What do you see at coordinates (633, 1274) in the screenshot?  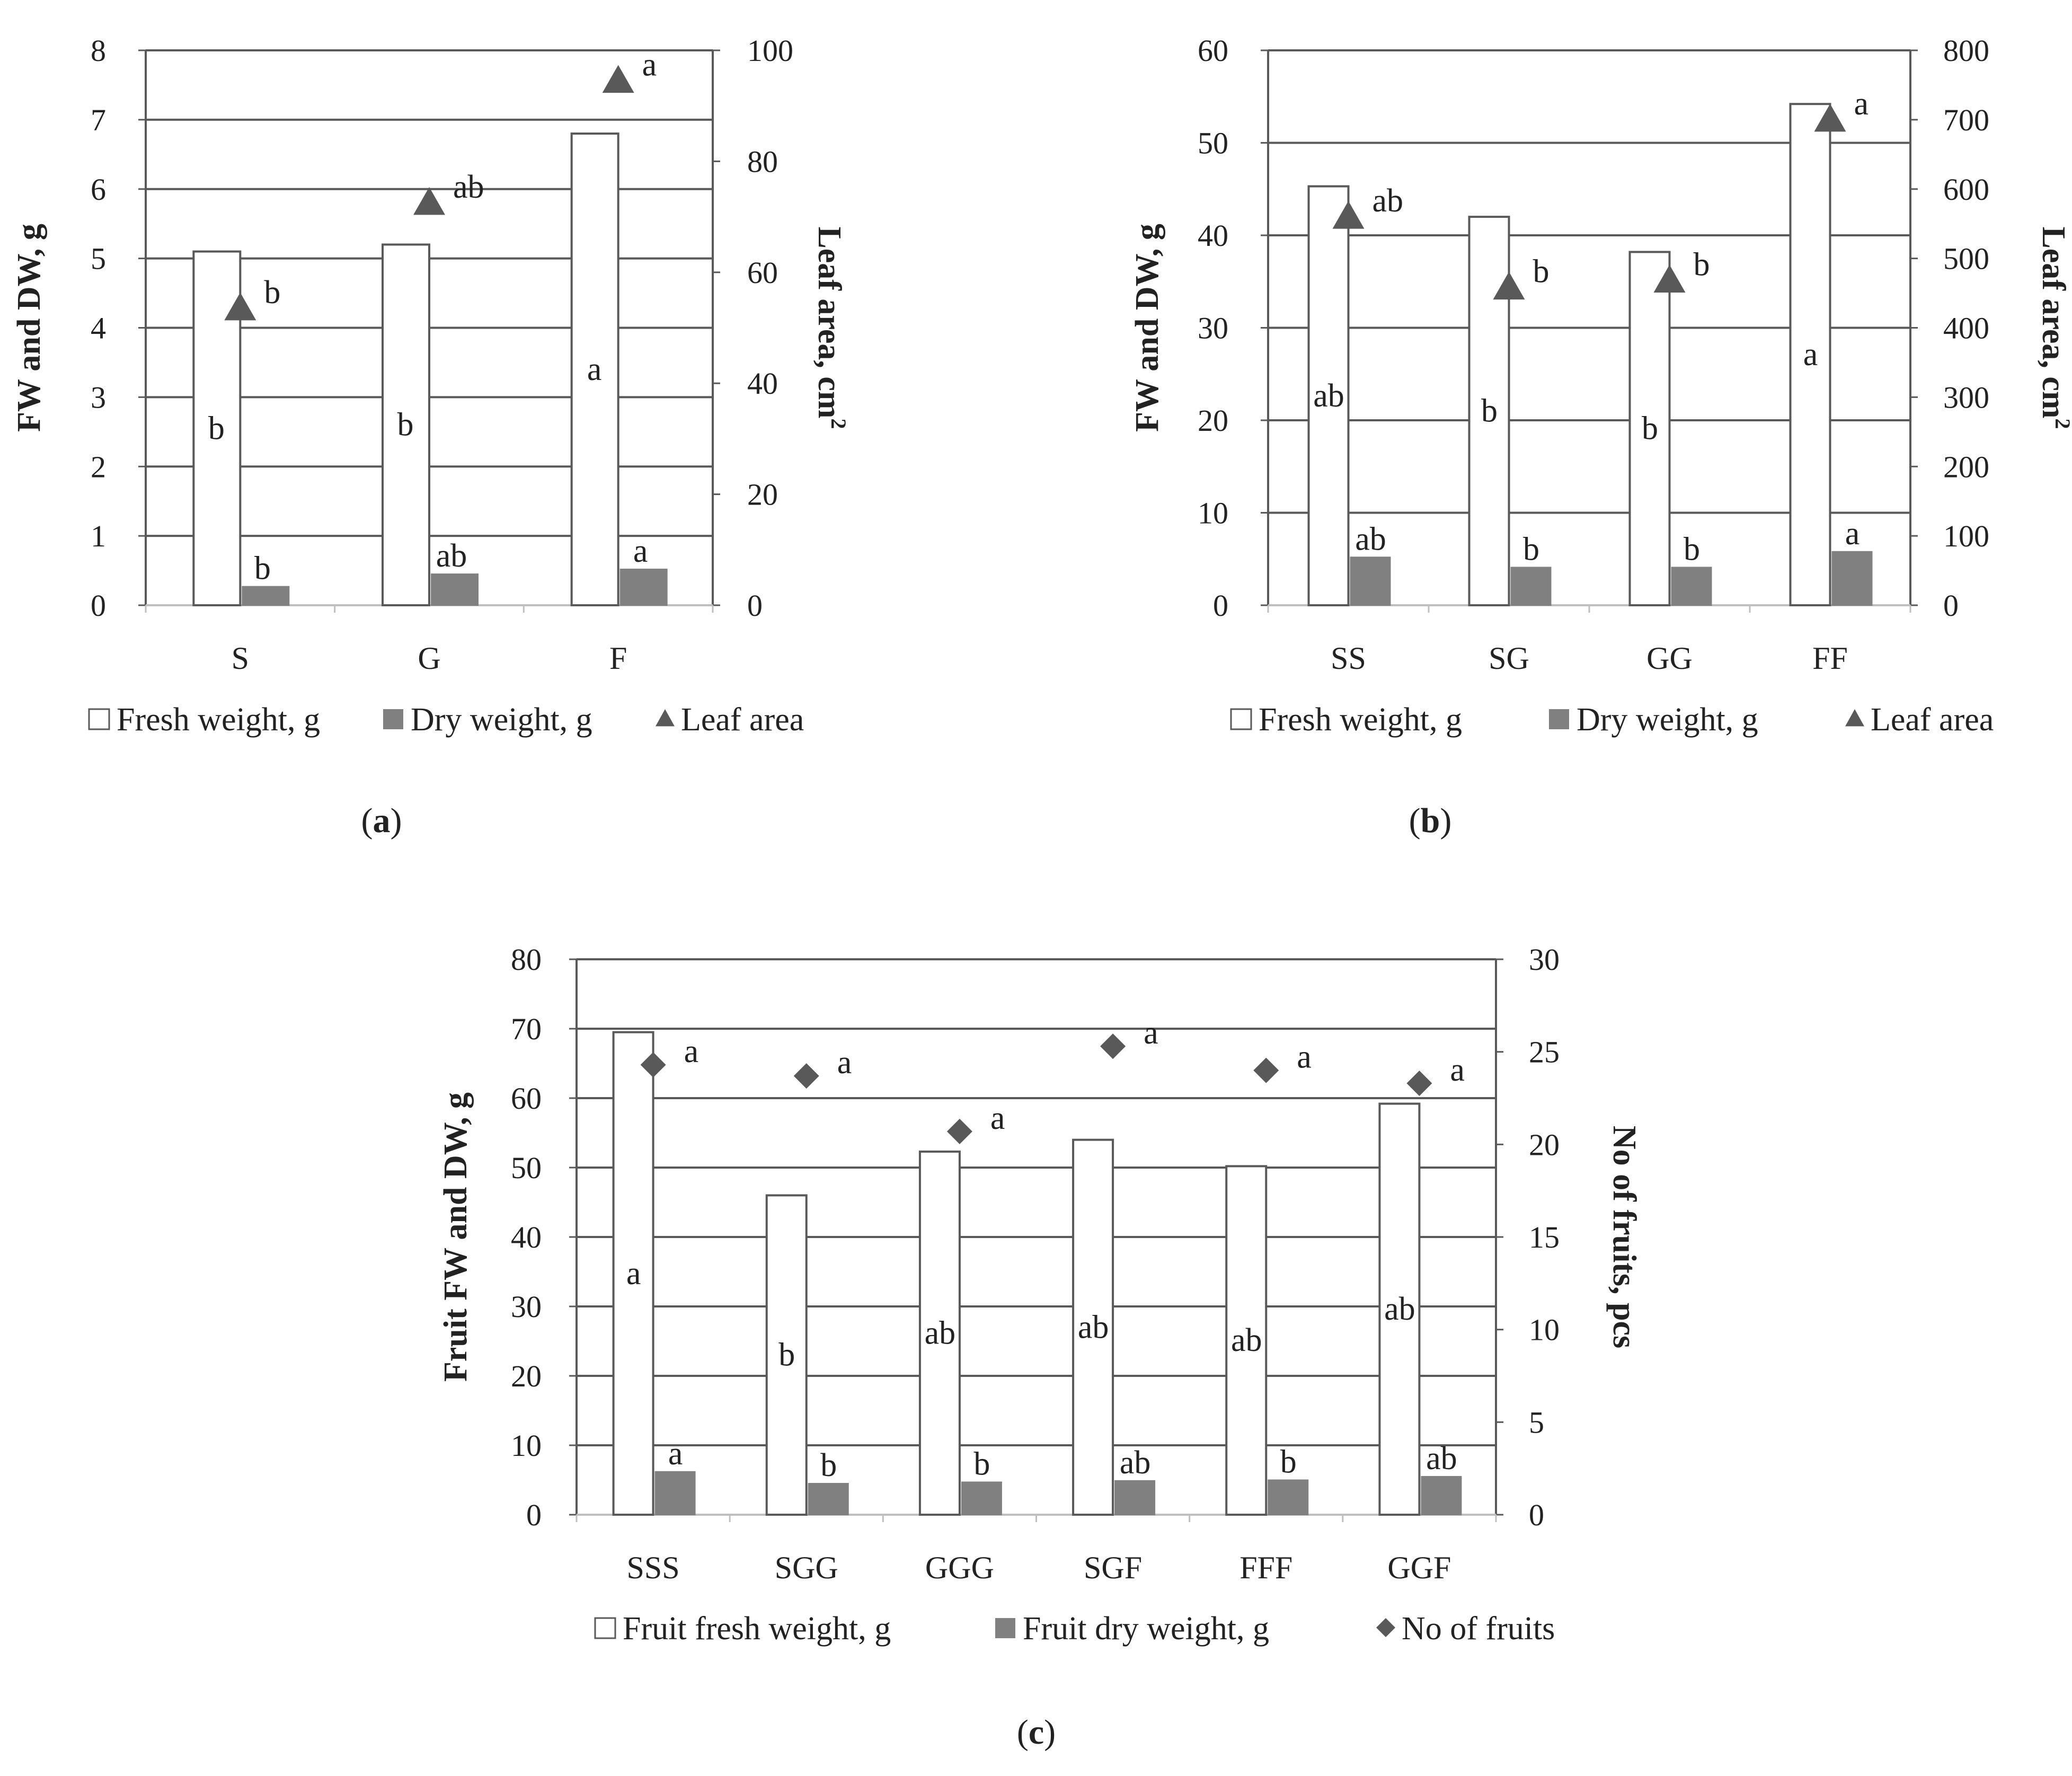 I see `fresh-weight-sig-label: a` at bounding box center [633, 1274].